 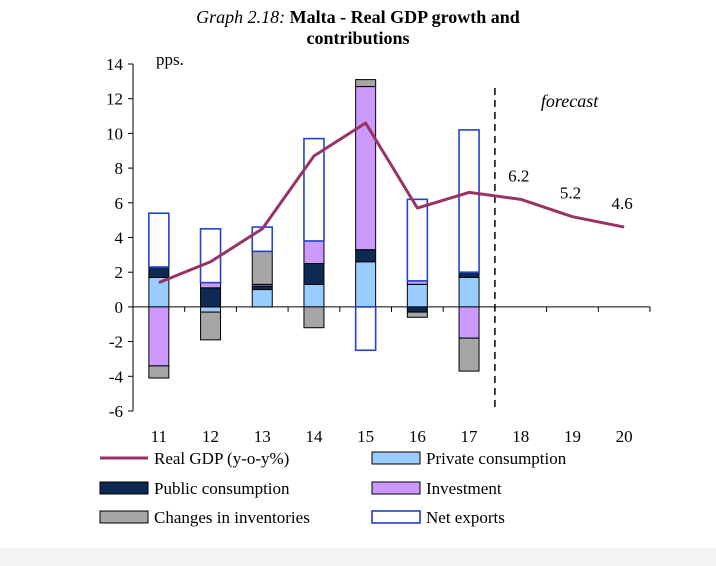 I want to click on y-tick-label: 10, so click(x=114, y=133).